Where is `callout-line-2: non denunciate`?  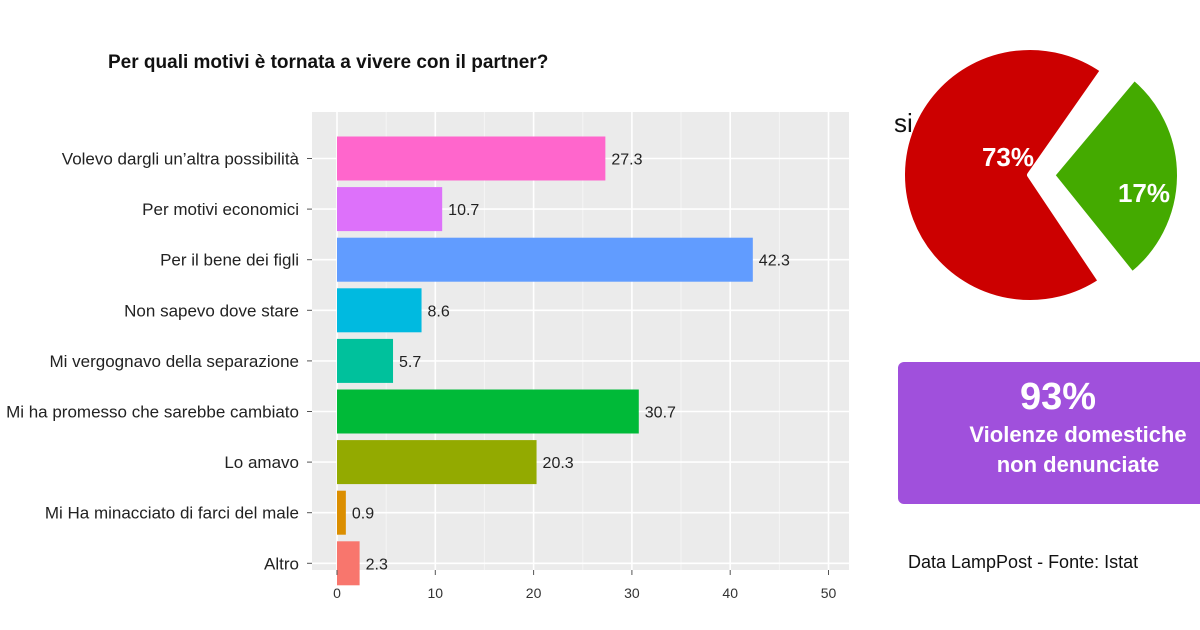
callout-line-2: non denunciate is located at coordinates (1078, 464).